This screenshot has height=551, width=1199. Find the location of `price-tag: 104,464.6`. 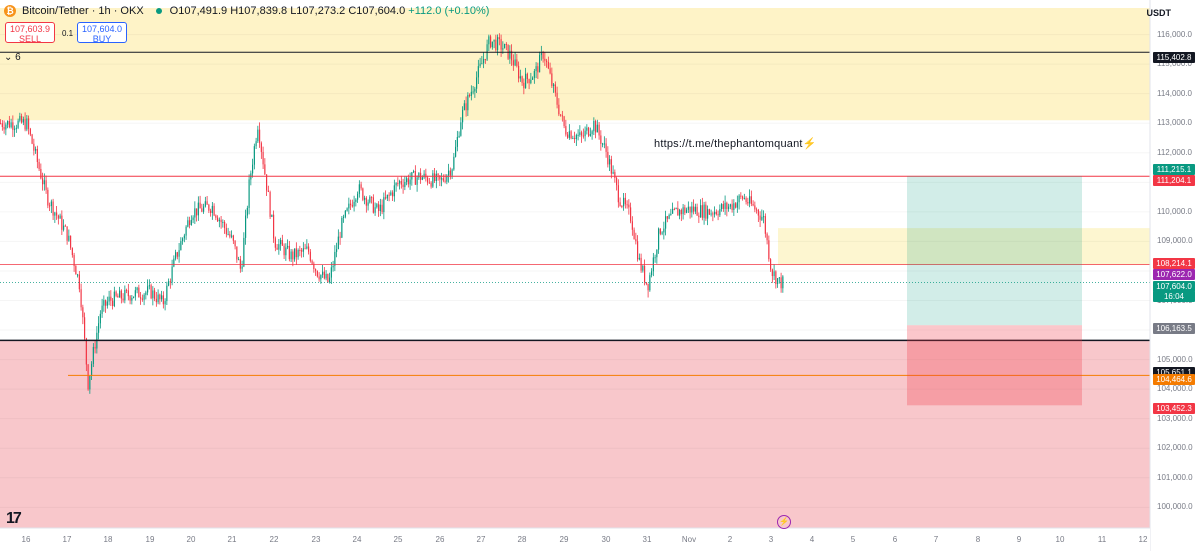

price-tag: 104,464.6 is located at coordinates (1174, 379).